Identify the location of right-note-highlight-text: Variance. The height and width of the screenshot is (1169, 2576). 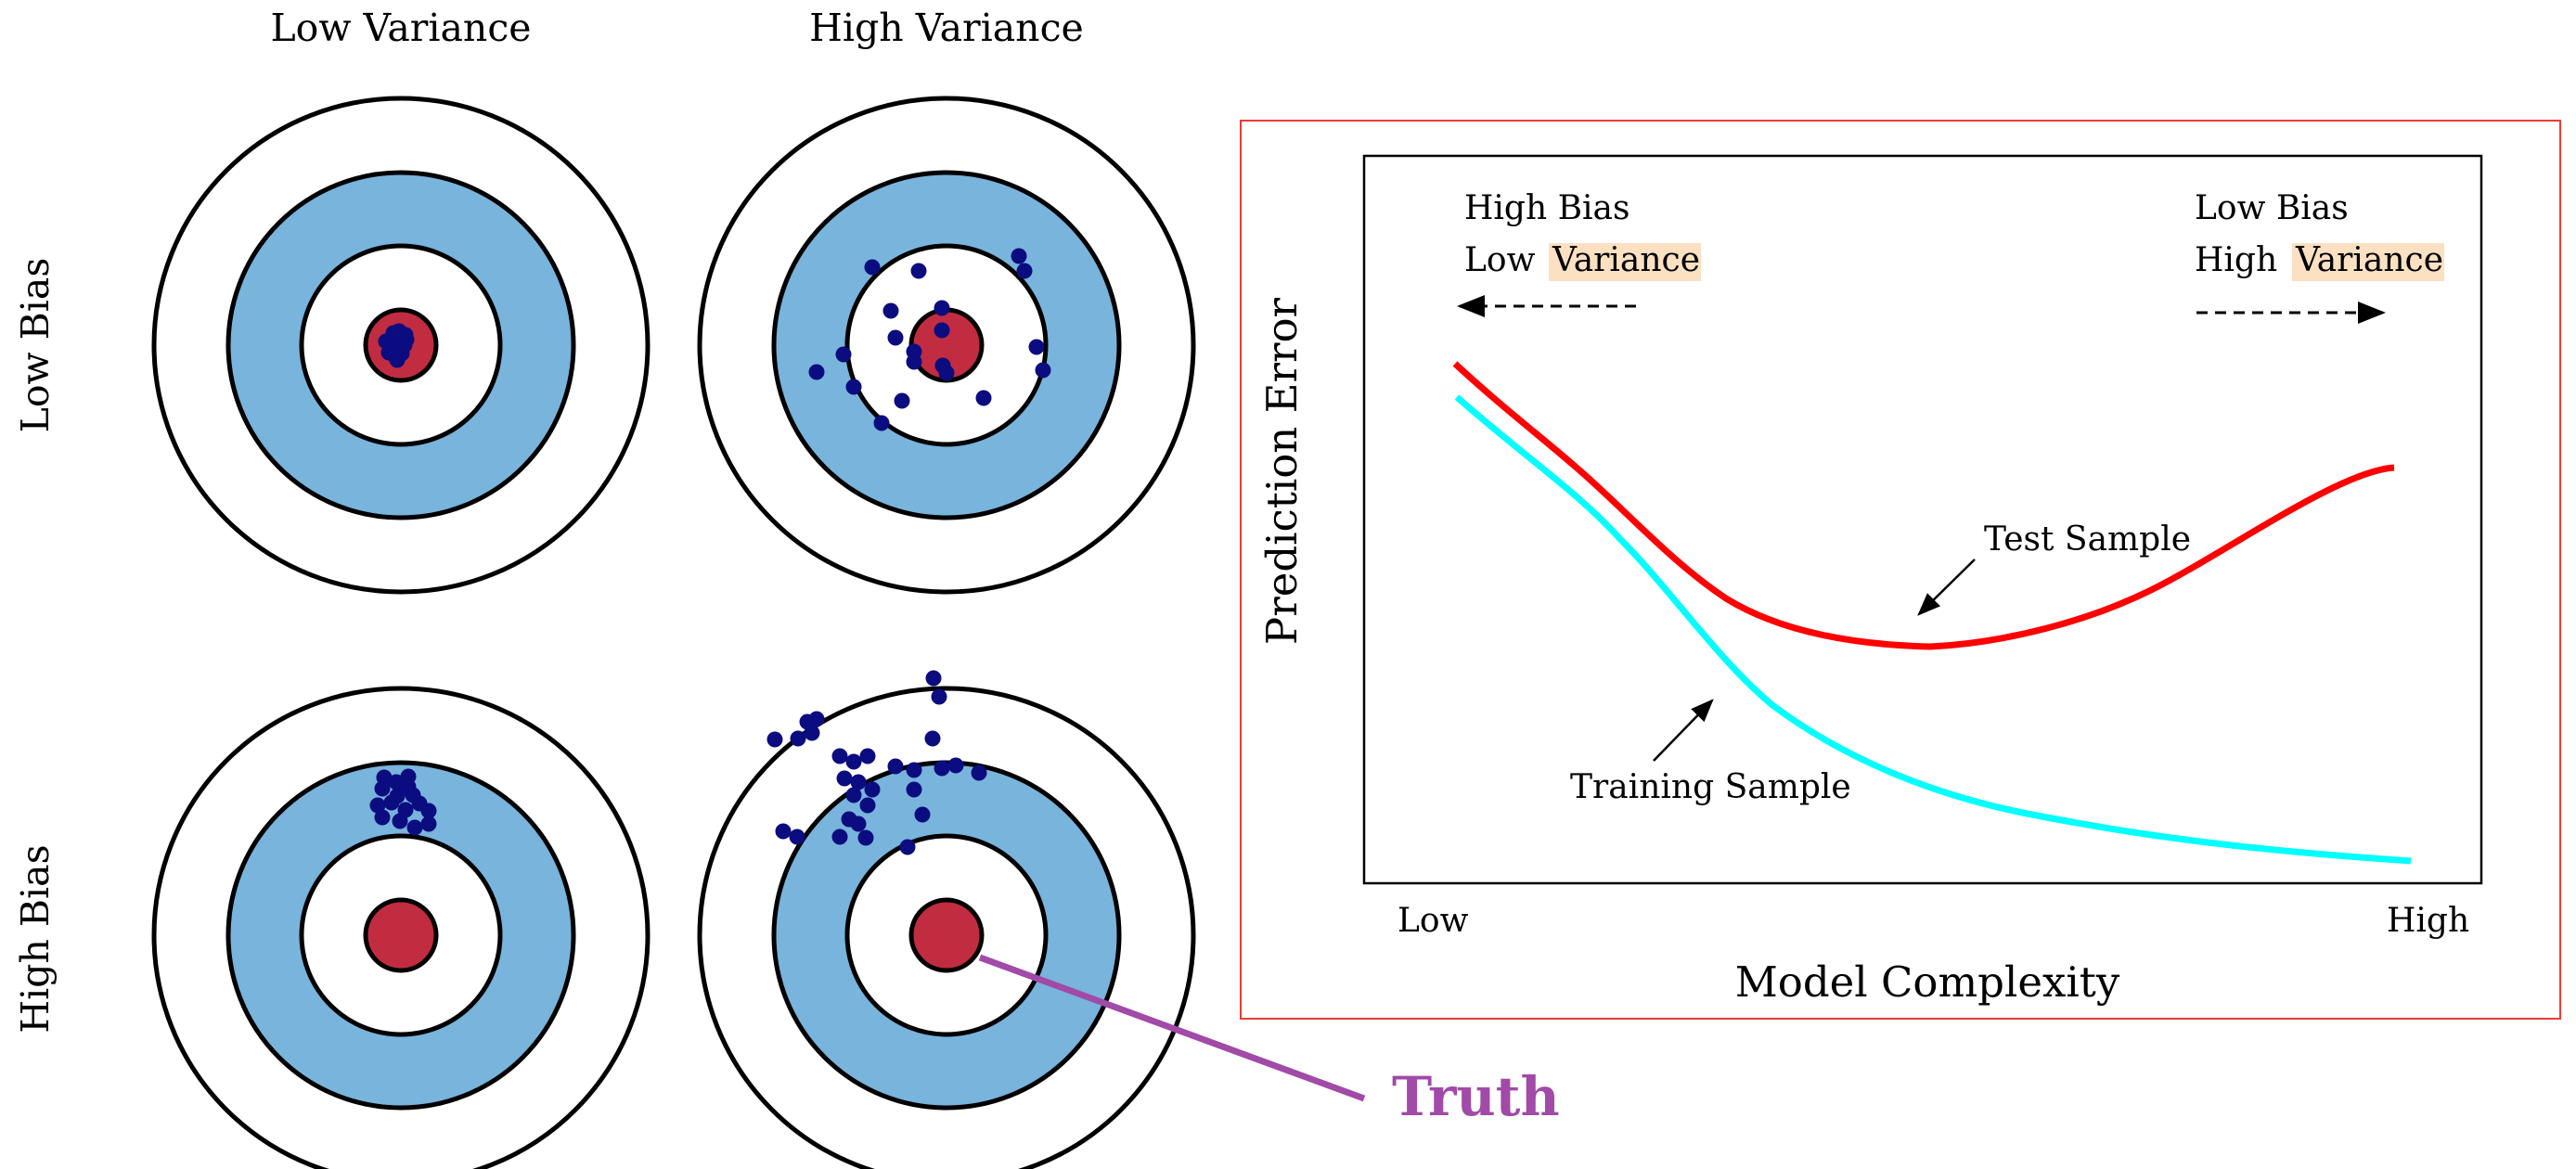
(2369, 260).